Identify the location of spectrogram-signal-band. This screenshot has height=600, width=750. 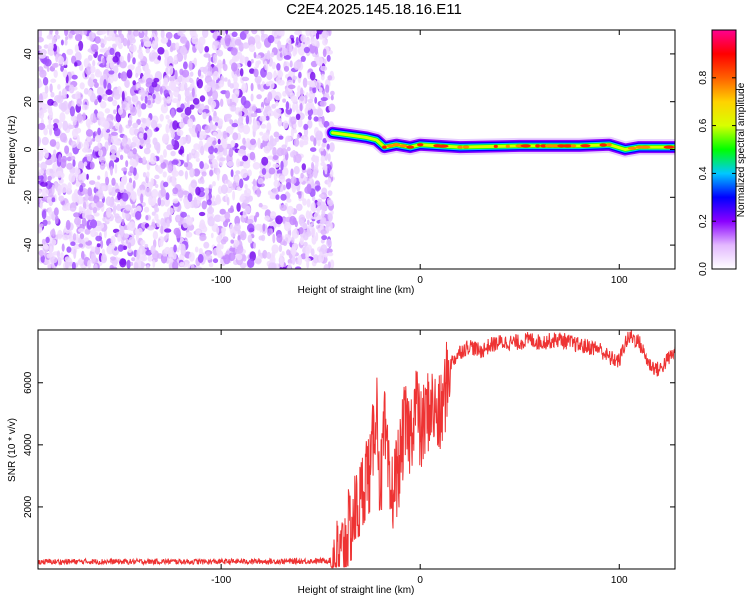
(499, 141).